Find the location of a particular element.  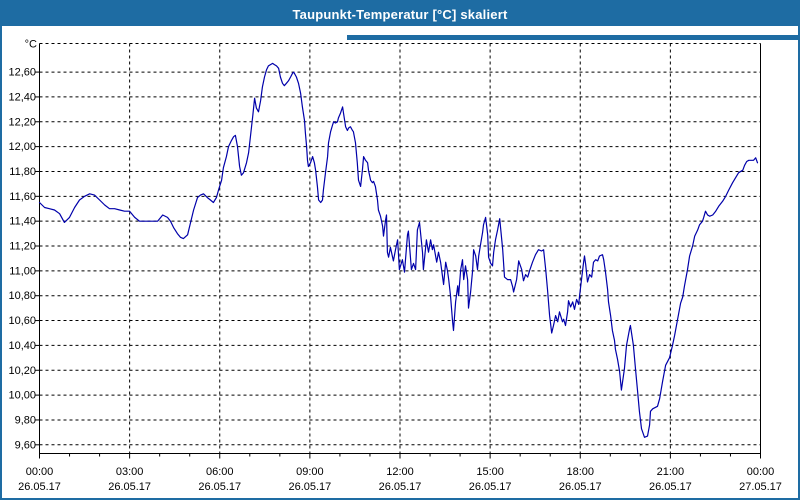

chart-title: Taupunkt-Temperatur [°C] skaliert is located at coordinates (400, 14).